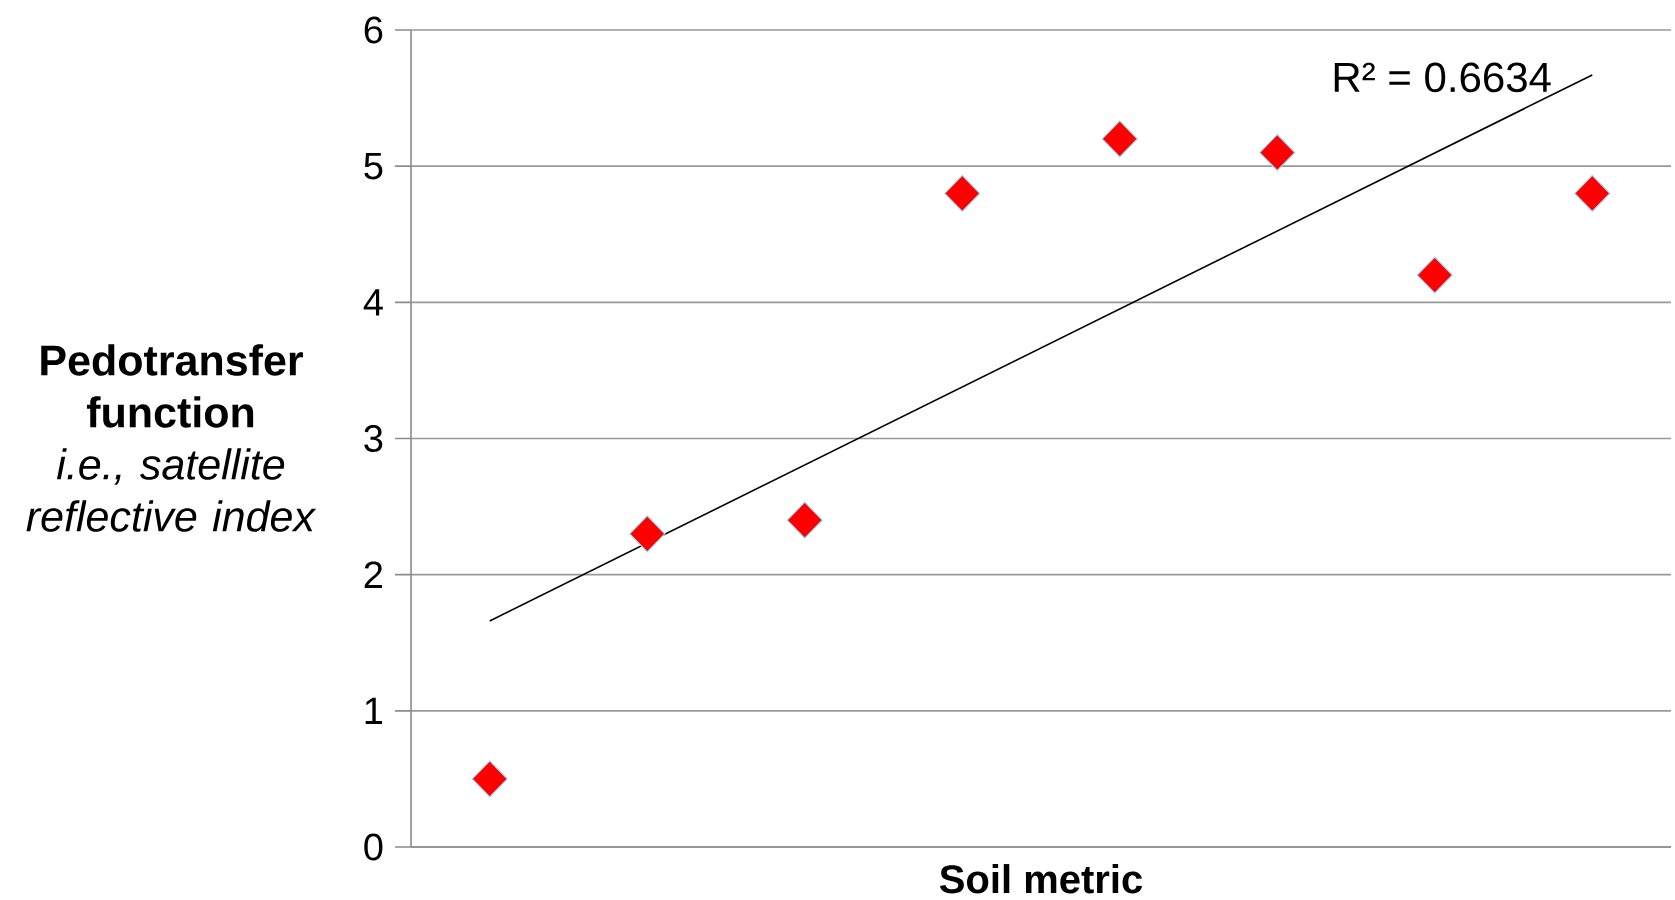 The height and width of the screenshot is (900, 1675). Describe the element at coordinates (1442, 77) in the screenshot. I see `annotation: R² = 0.6634` at that location.